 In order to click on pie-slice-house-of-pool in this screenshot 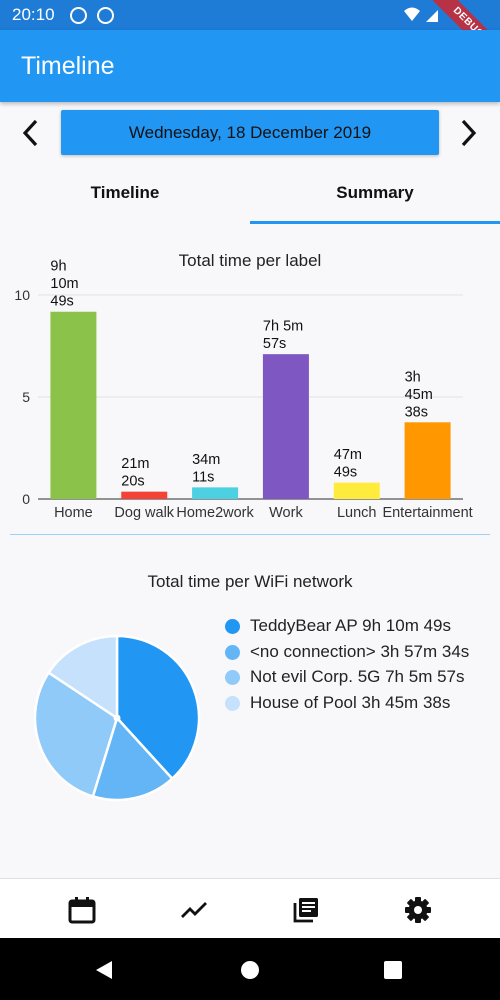, I will do `click(82, 677)`.